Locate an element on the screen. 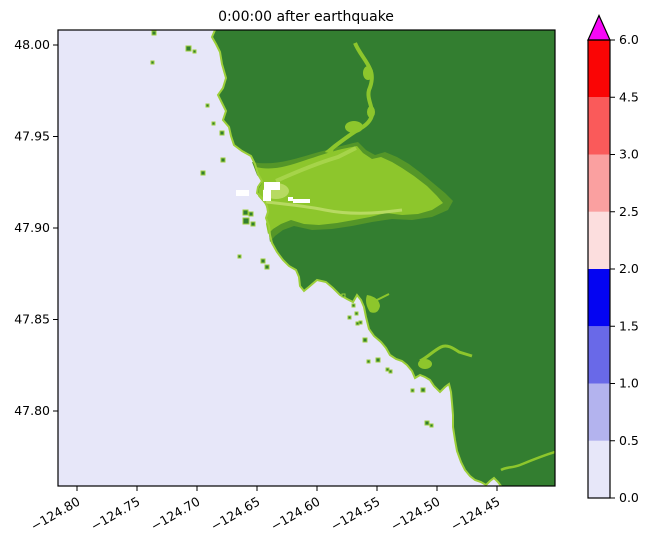 The height and width of the screenshot is (544, 651). colorbar: 0.0 0.5 1.0 1.5 2.0 2.5 3.0 4.5 6.0 is located at coordinates (613, 259).